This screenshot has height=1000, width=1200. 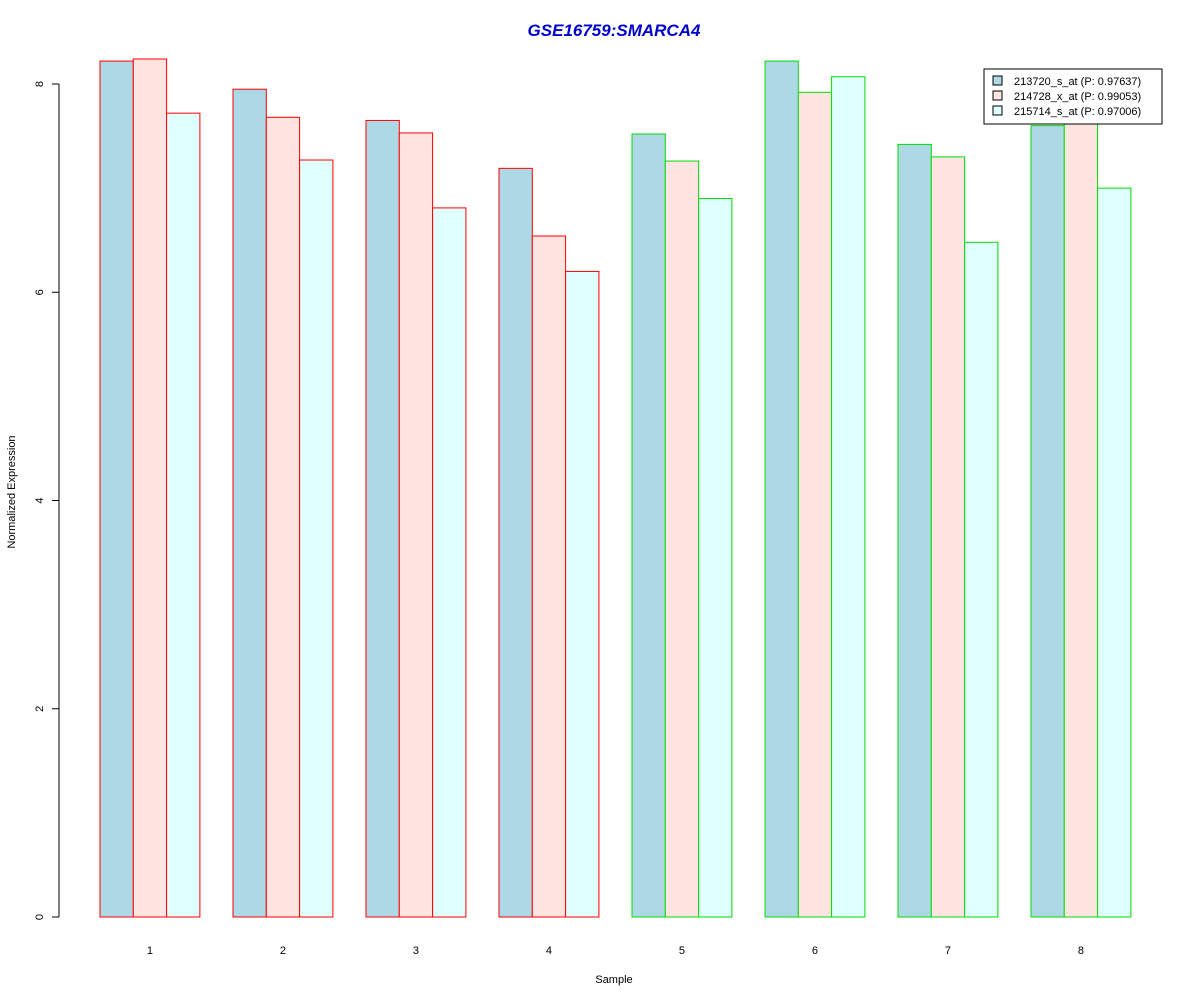 What do you see at coordinates (40, 709) in the screenshot?
I see `y-tick-label: 2` at bounding box center [40, 709].